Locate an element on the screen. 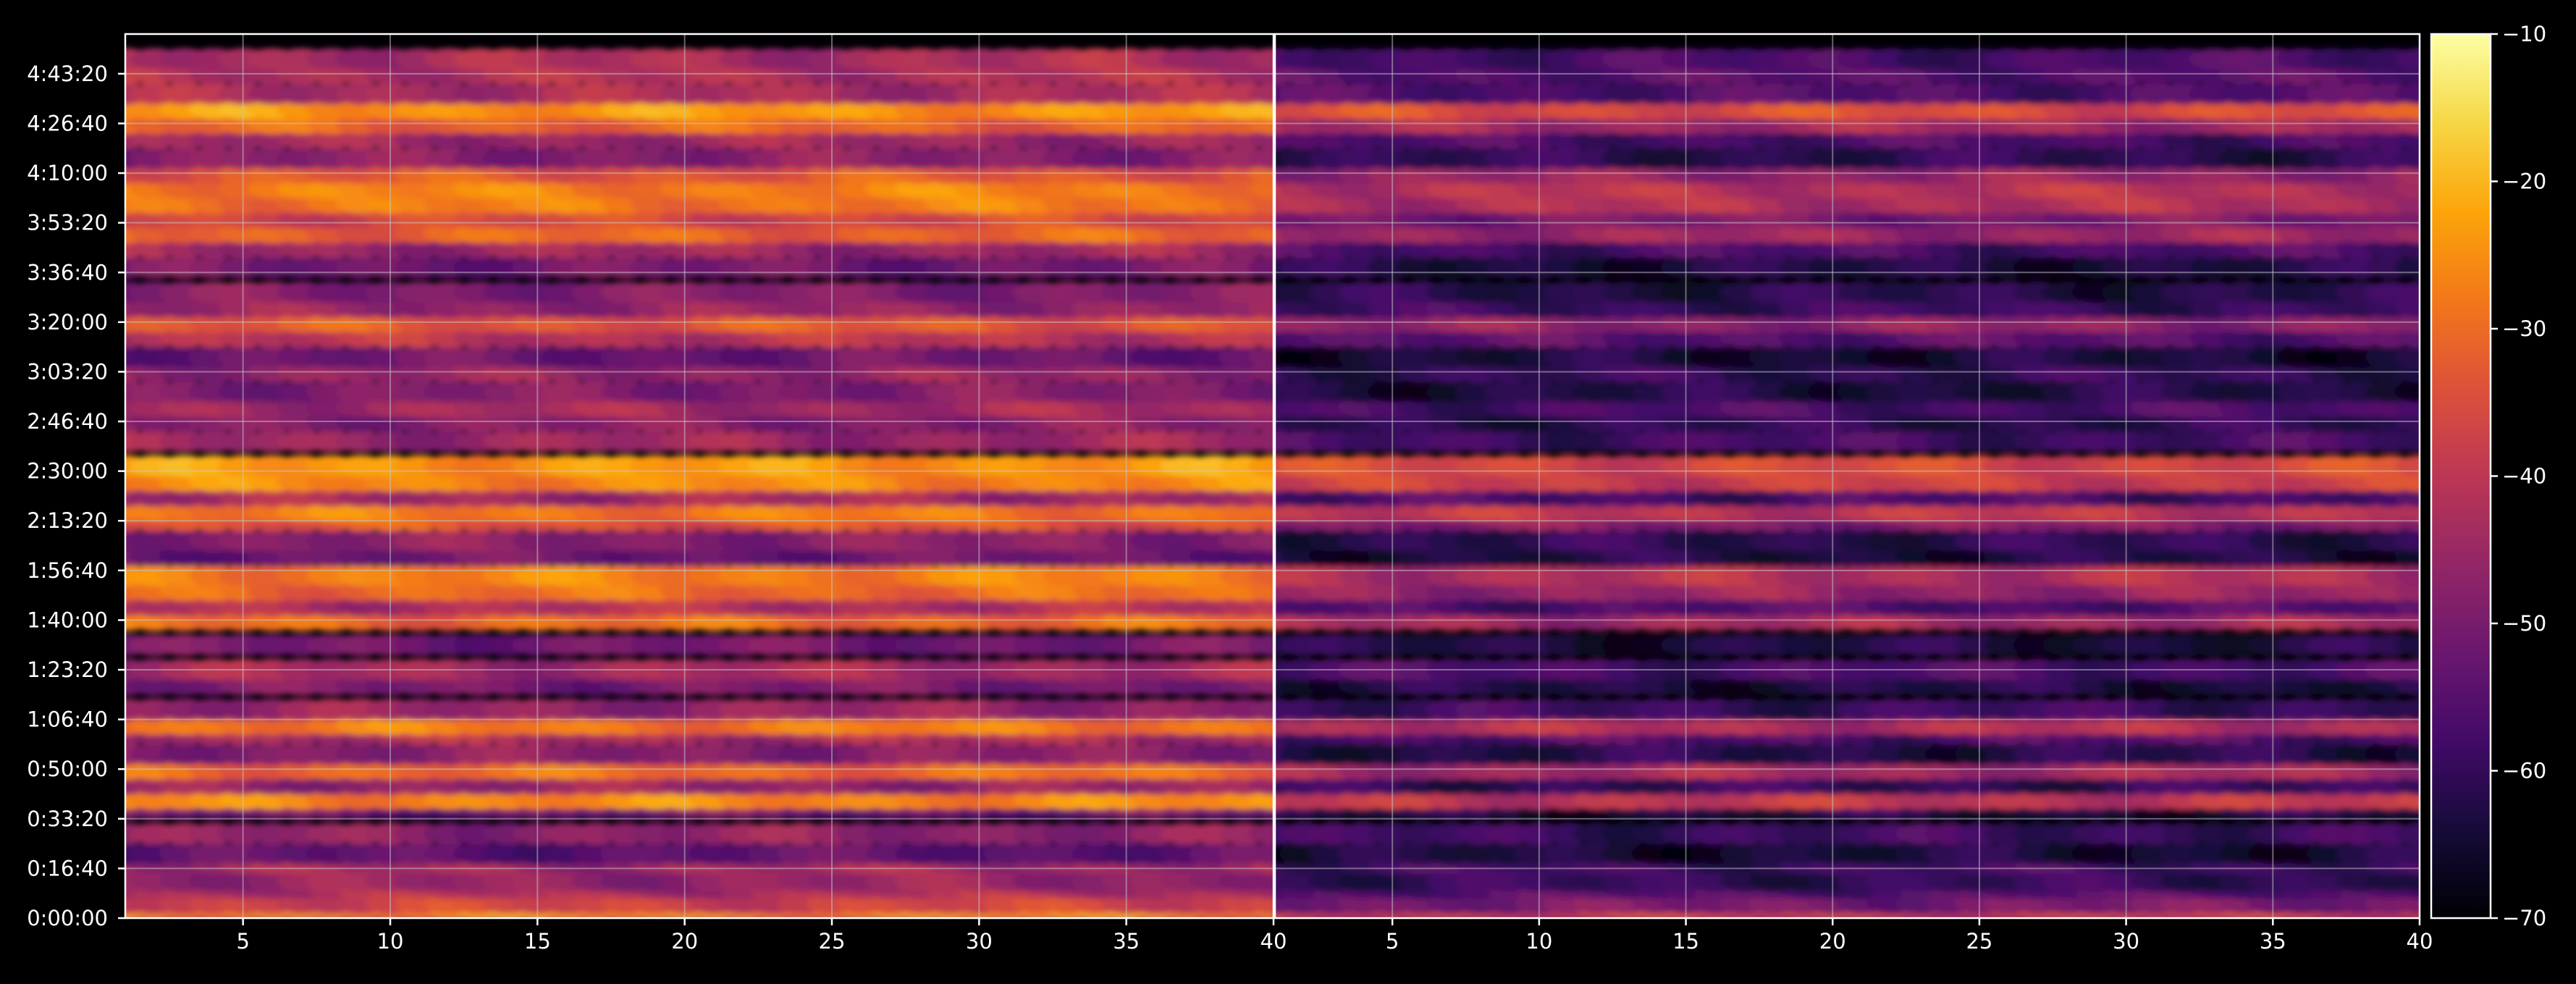  colorbar-tick-label: −40 is located at coordinates (2524, 476).